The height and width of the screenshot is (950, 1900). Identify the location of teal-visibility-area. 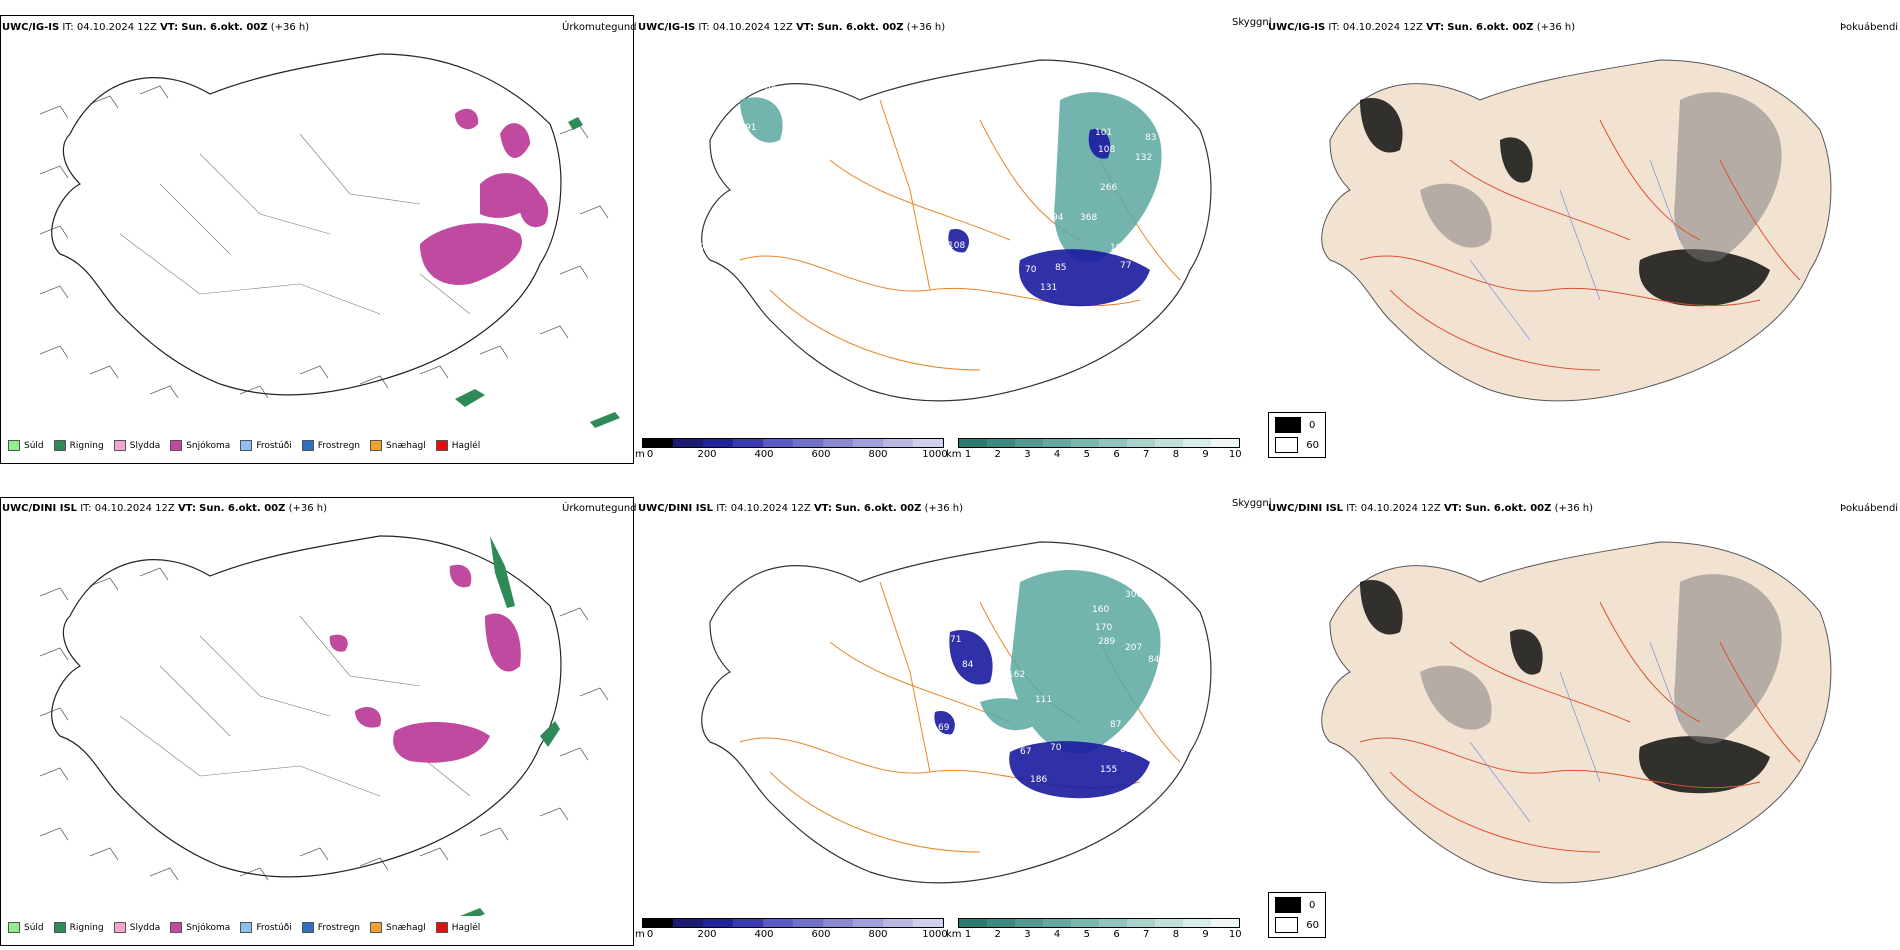
(951, 177).